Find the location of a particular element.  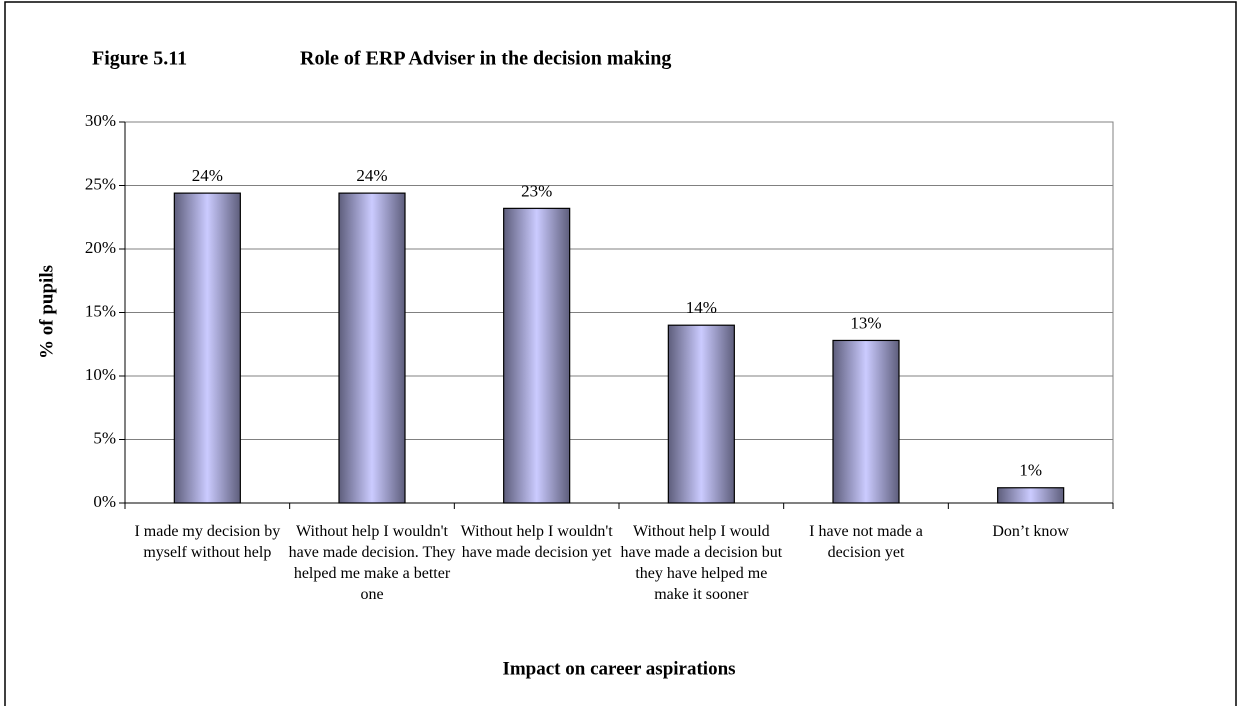

x-tick-label: Don’t know is located at coordinates (1030, 531).